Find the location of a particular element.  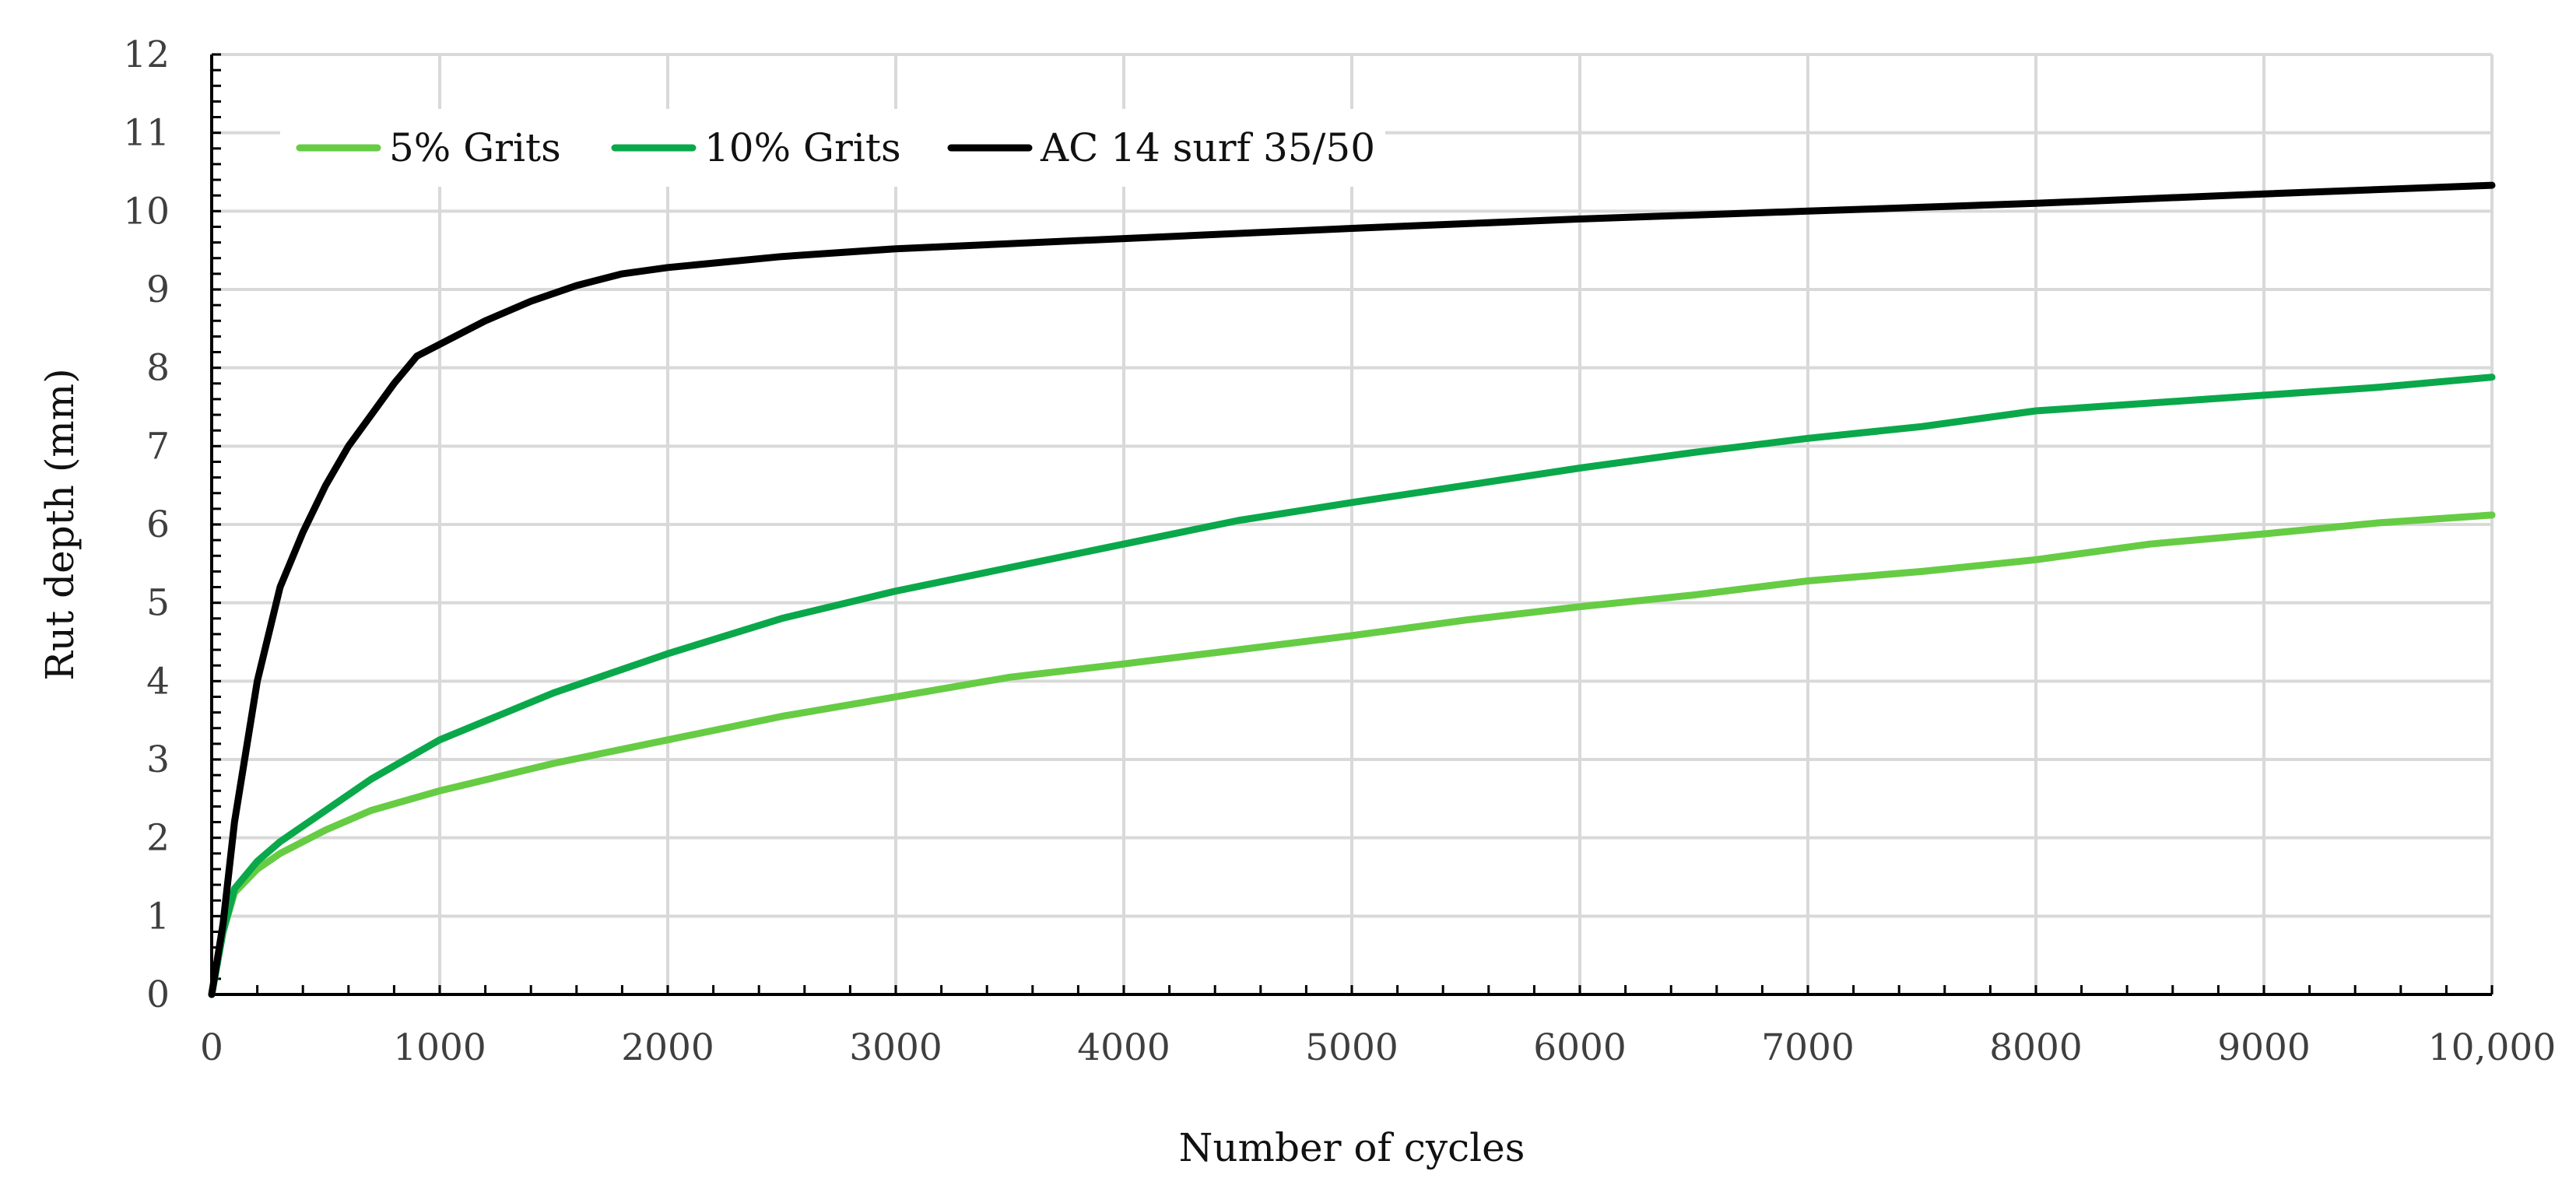

legend-background is located at coordinates (833, 148).